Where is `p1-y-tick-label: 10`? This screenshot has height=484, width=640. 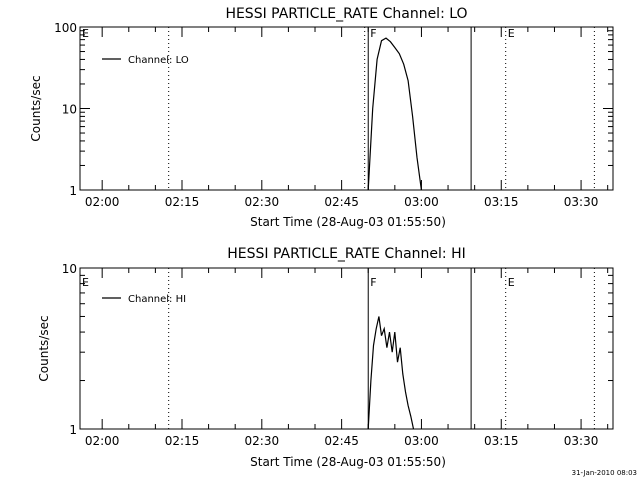 p1-y-tick-label: 10 is located at coordinates (69, 269).